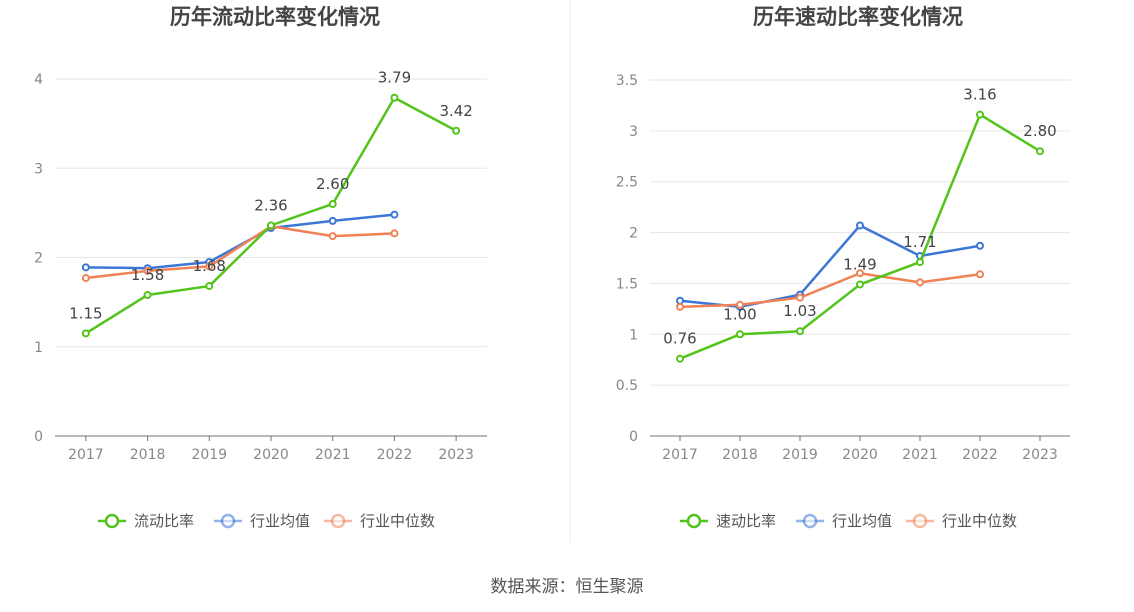  I want to click on data-label: 3.16, so click(979, 95).